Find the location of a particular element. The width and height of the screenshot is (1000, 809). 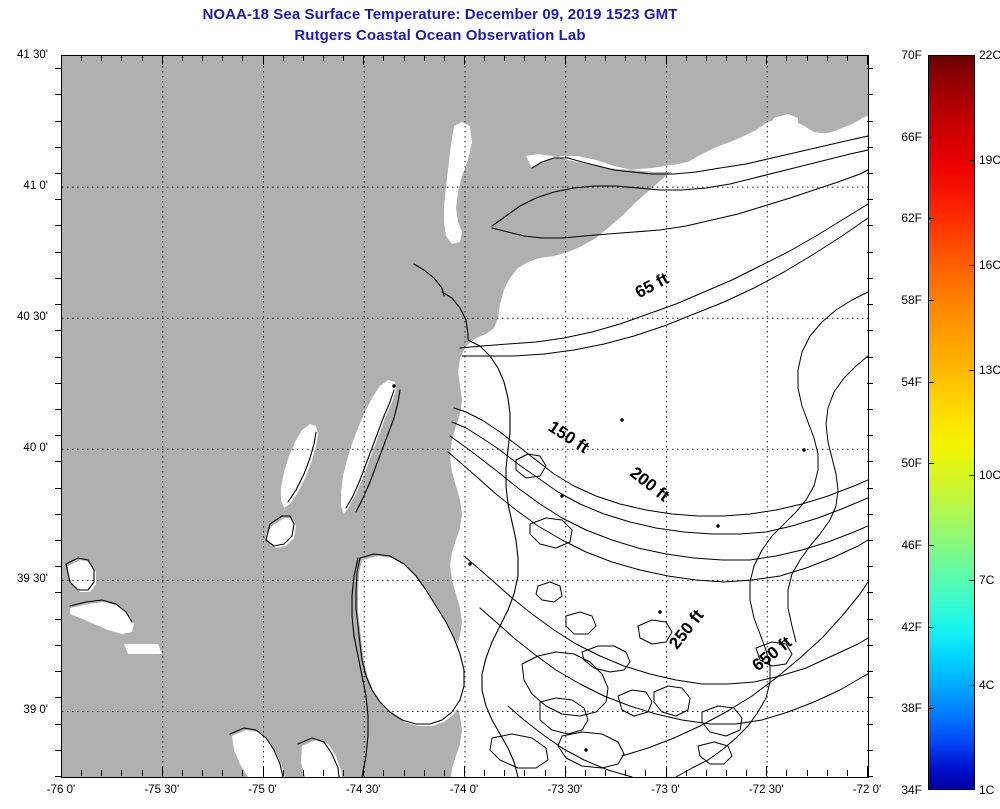

colorbar-label-celsius: 10C is located at coordinates (989, 475).